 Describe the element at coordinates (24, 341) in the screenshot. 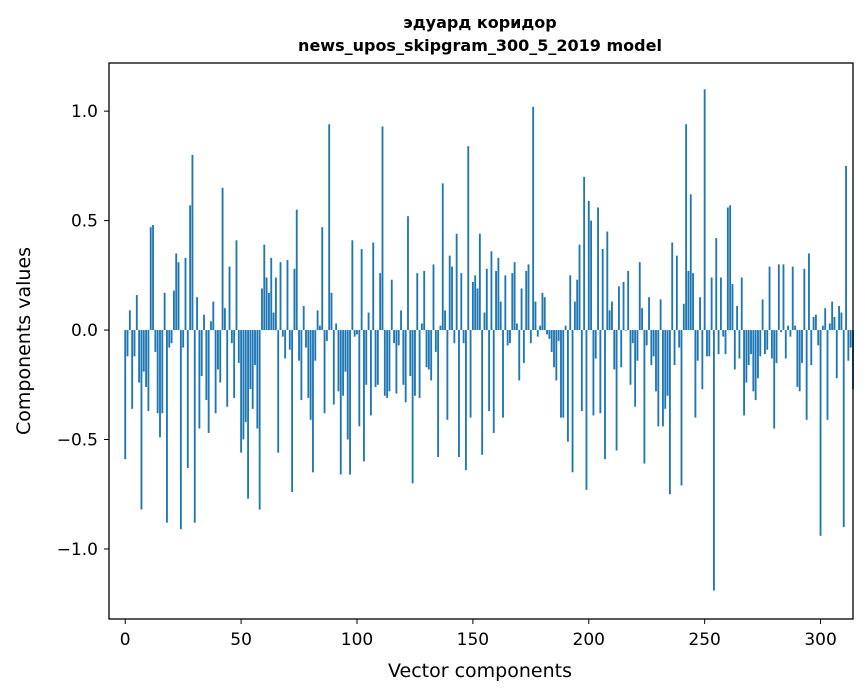

I see `y-axis-label: Components values` at that location.